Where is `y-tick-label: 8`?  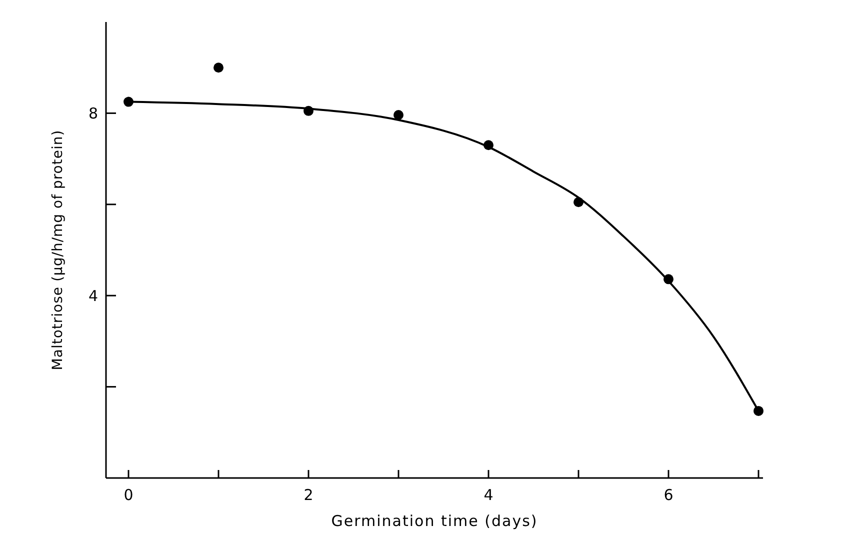 y-tick-label: 8 is located at coordinates (93, 113).